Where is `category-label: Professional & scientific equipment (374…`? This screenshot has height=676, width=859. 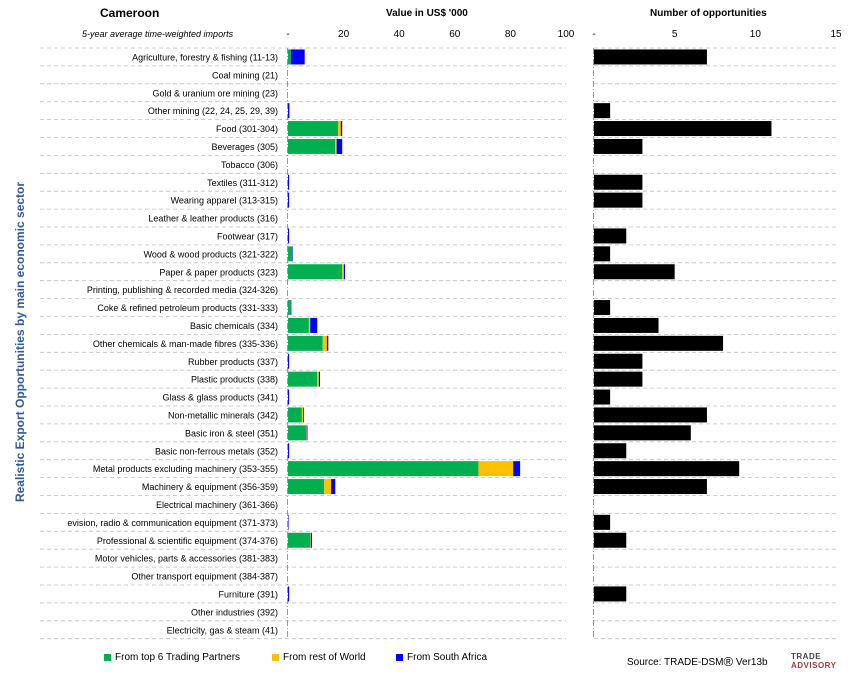 category-label: Professional & scientific equipment (374… is located at coordinates (187, 541).